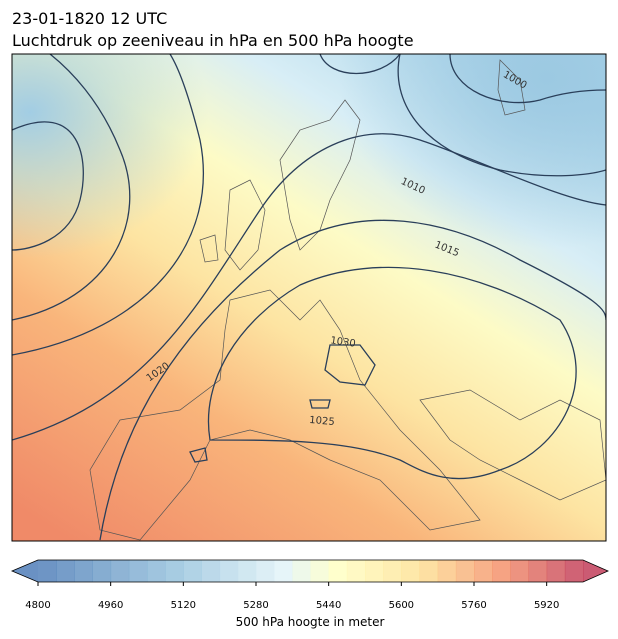 The height and width of the screenshot is (639, 618). I want to click on colorbar-outline, so click(309, 571).